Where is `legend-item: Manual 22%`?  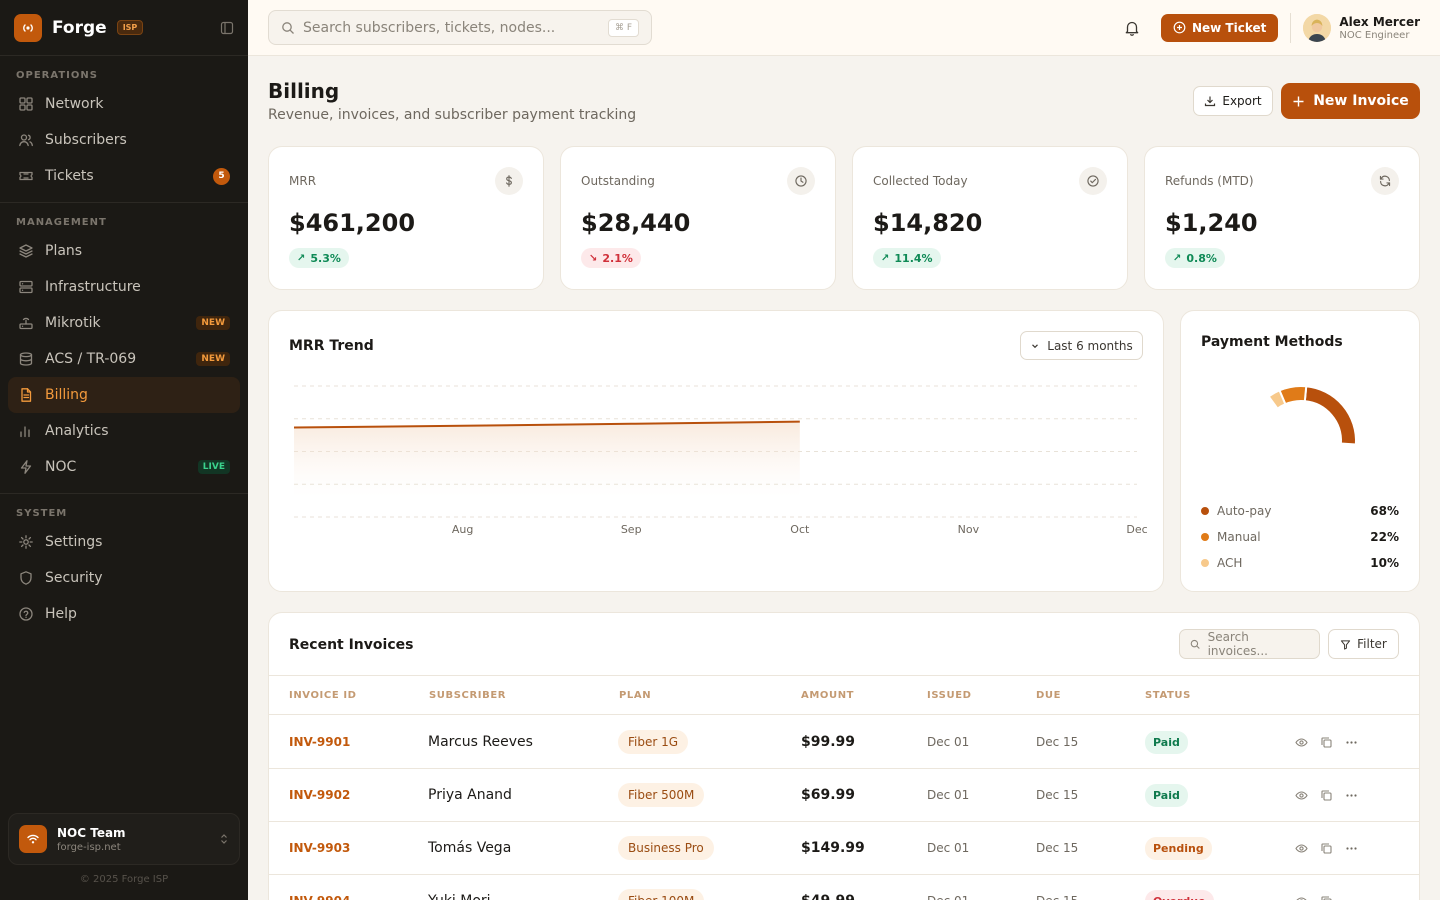 legend-item: Manual 22% is located at coordinates (1300, 537).